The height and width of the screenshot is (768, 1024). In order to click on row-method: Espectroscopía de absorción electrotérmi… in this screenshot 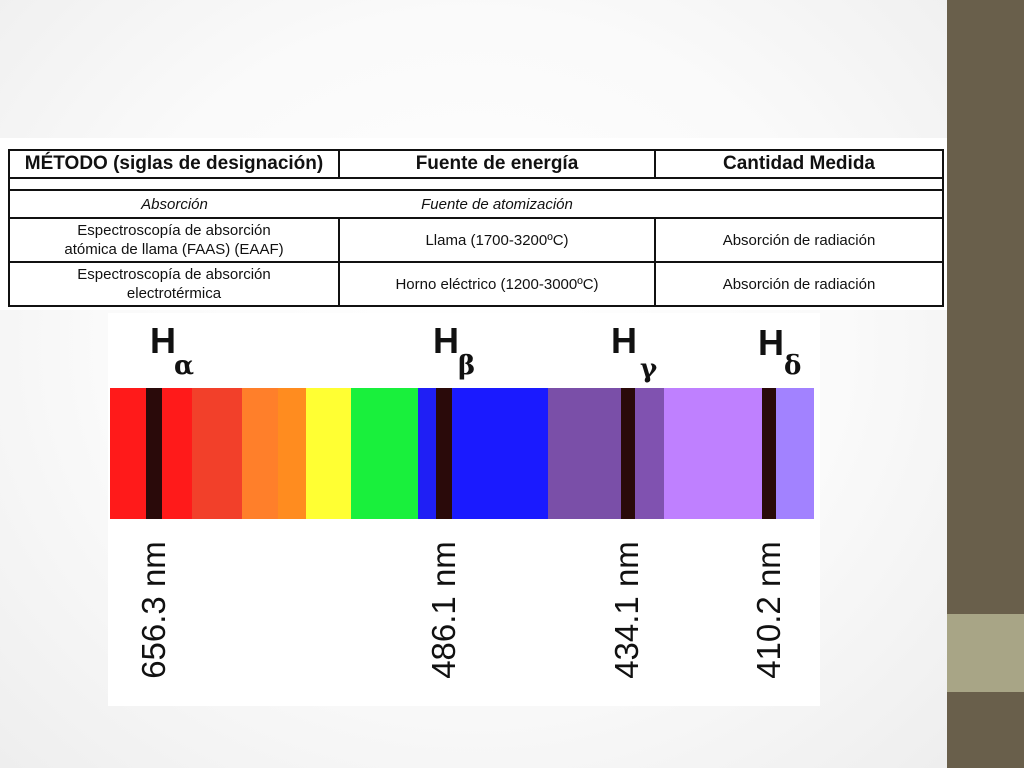, I will do `click(174, 284)`.